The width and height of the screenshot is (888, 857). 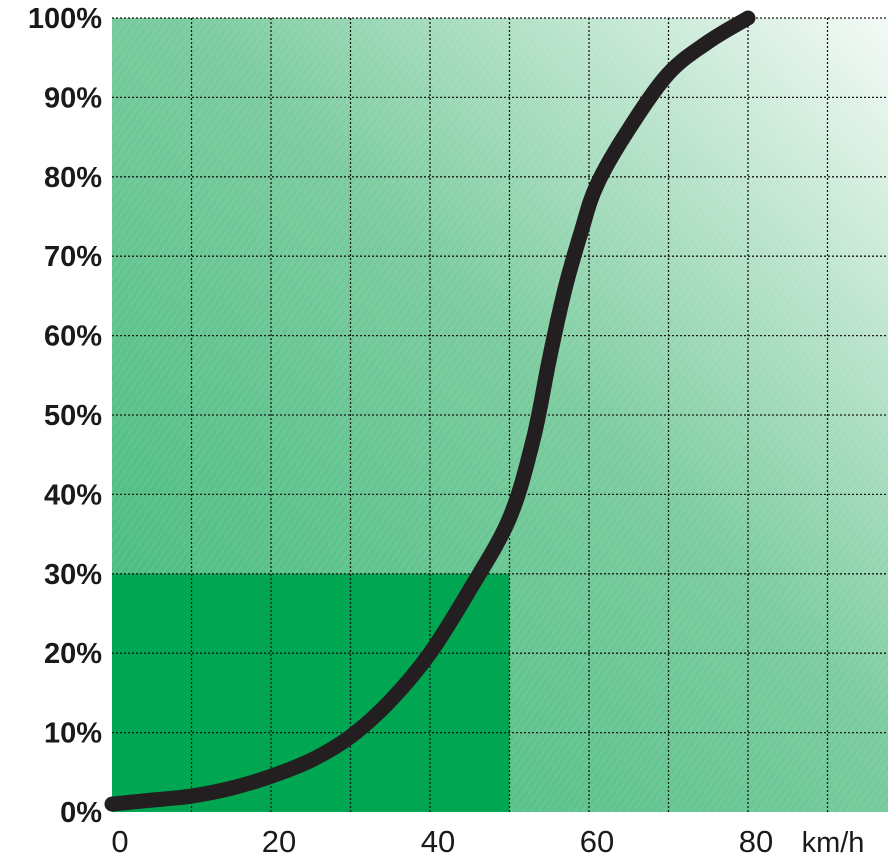 I want to click on y-tick-label: 40%, so click(x=73, y=495).